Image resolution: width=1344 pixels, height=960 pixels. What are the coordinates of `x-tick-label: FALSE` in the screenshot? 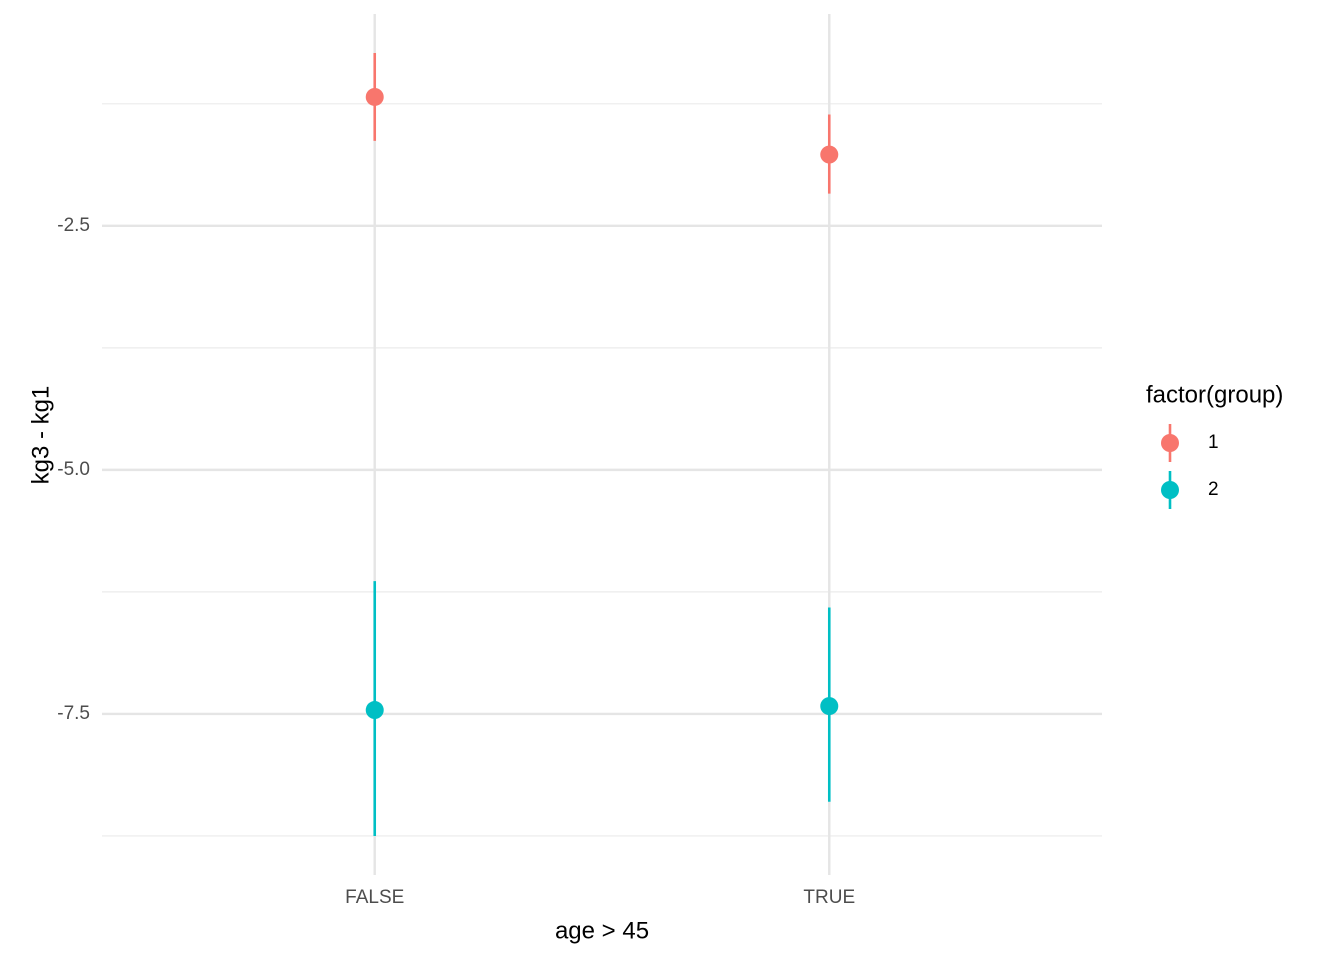 It's located at (374, 897).